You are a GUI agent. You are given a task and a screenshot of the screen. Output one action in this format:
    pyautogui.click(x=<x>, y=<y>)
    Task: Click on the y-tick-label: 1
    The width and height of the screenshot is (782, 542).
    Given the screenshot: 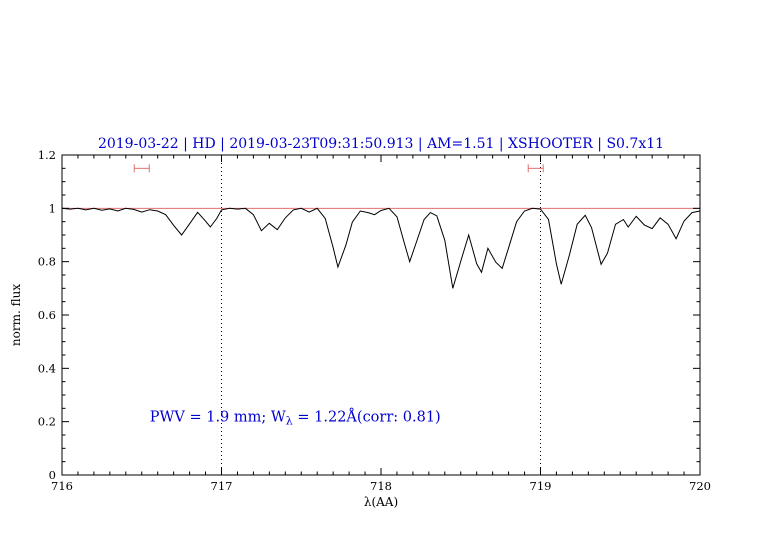 What is the action you would take?
    pyautogui.click(x=52, y=208)
    